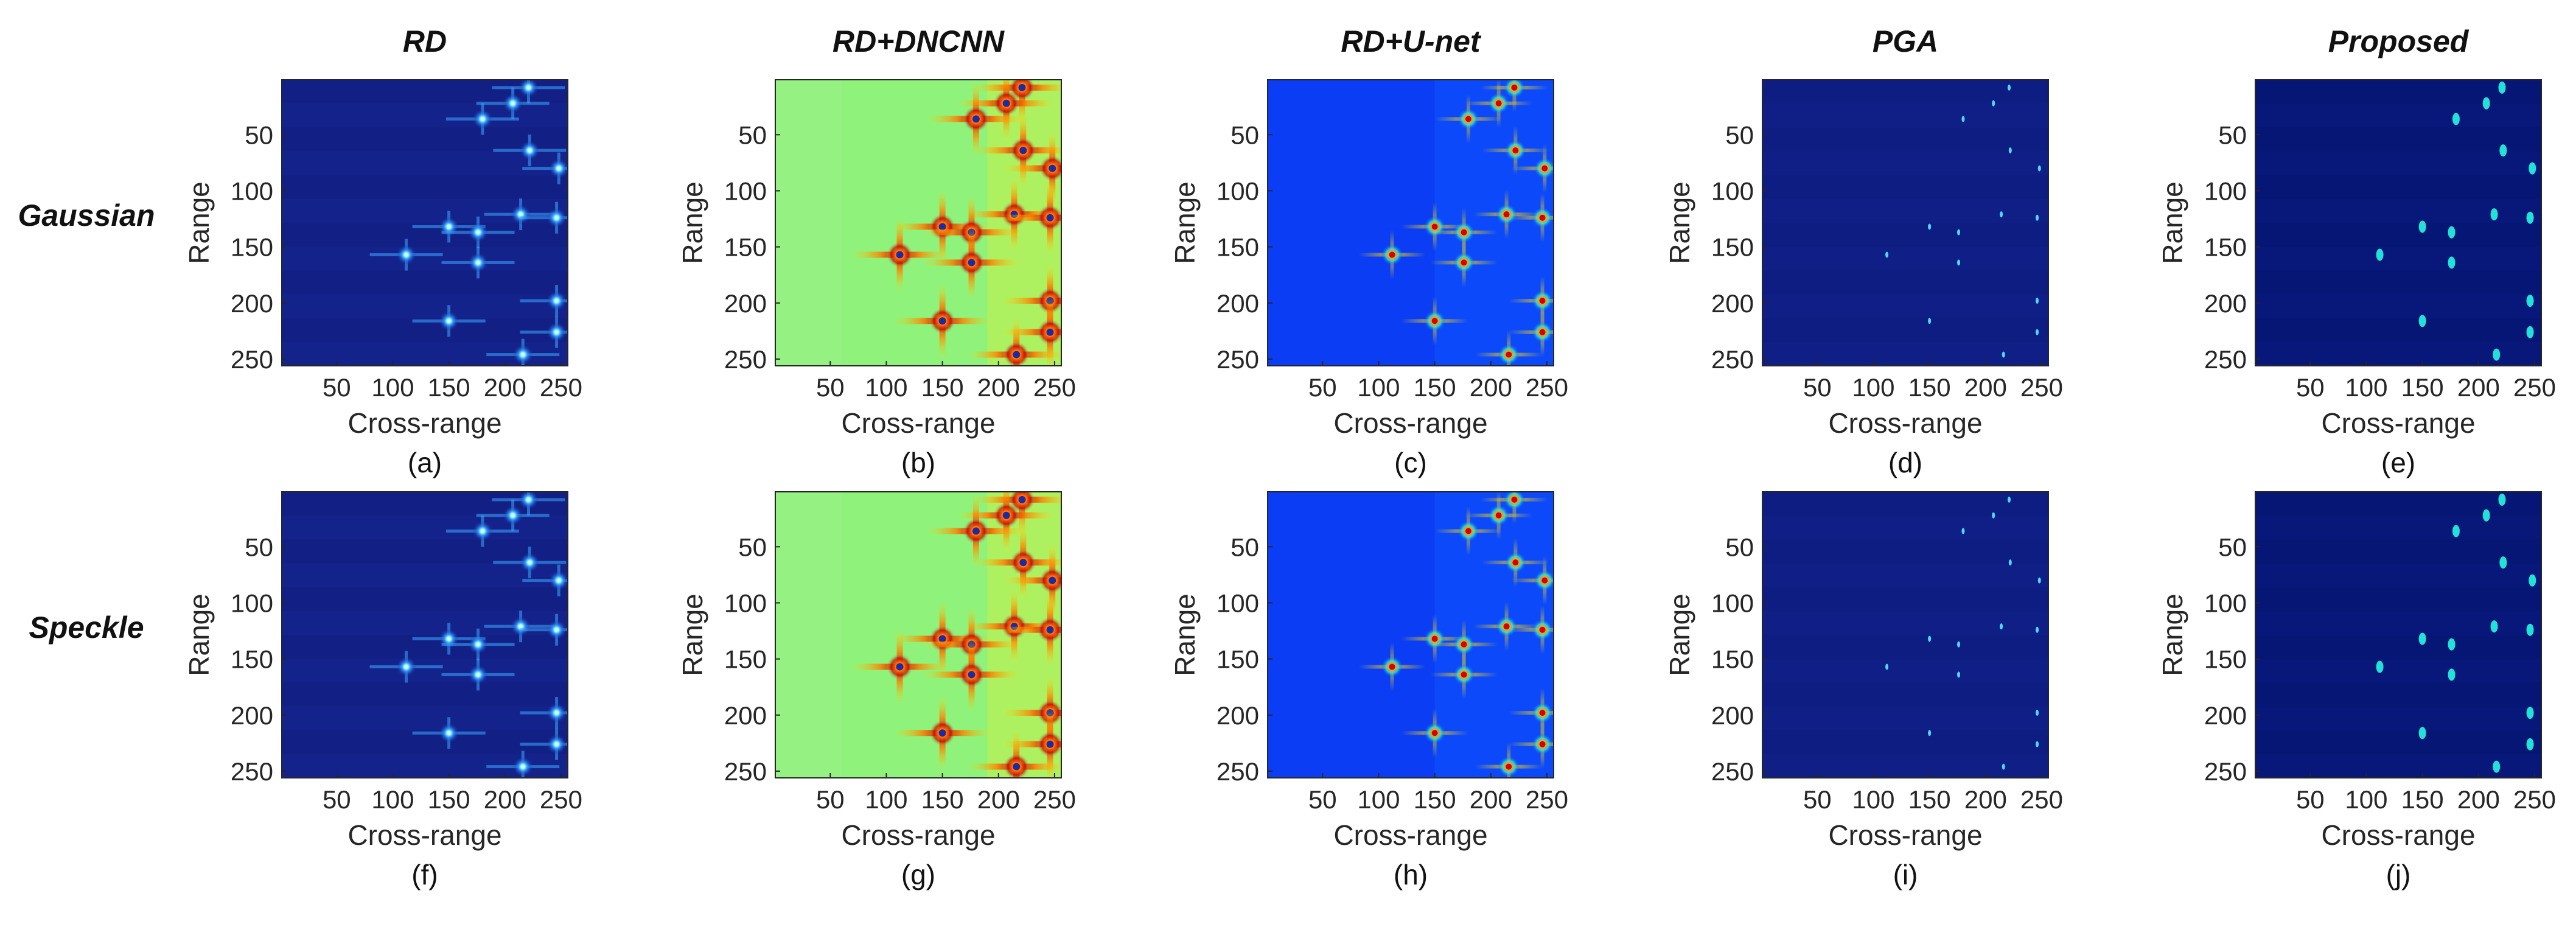 This screenshot has width=2576, height=927. I want to click on panel-caption: (h), so click(1411, 874).